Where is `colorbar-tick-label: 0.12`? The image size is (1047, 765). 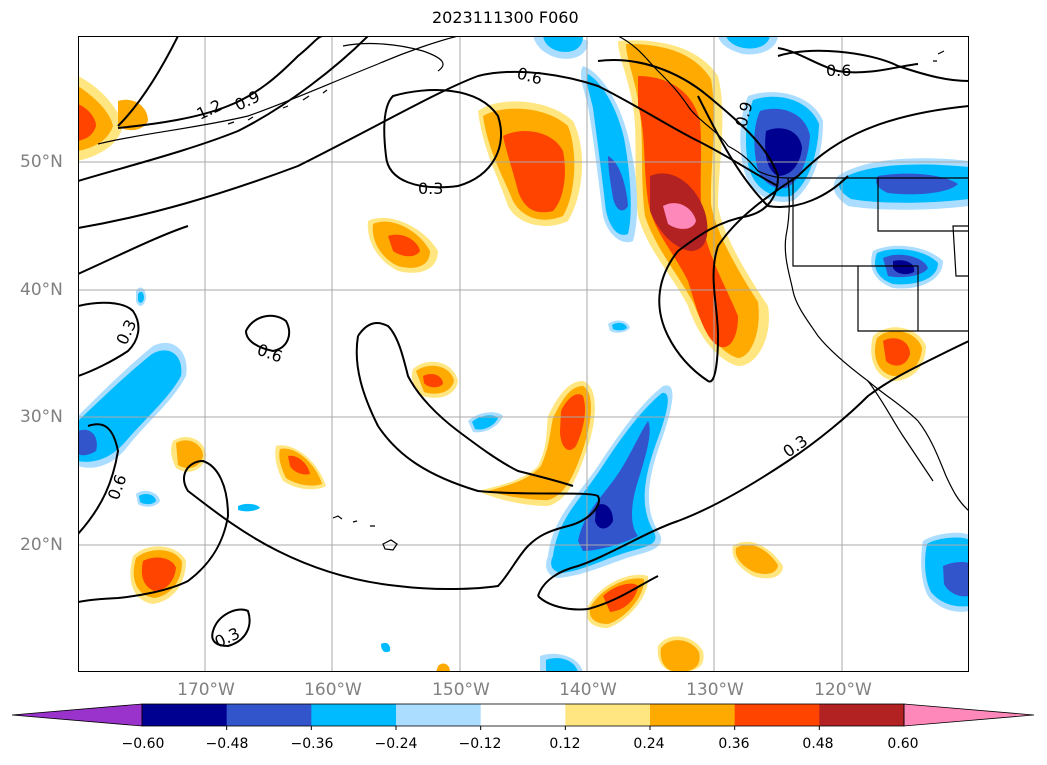 colorbar-tick-label: 0.12 is located at coordinates (565, 744).